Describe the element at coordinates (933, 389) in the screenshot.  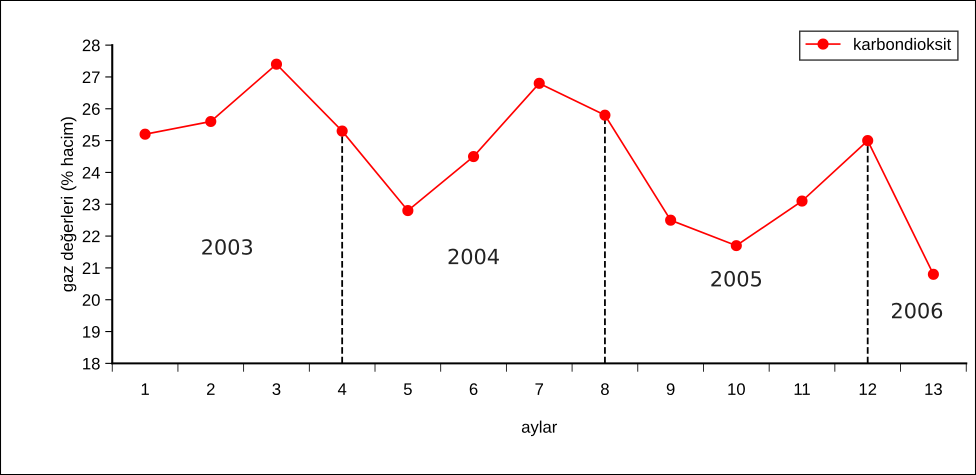
I see `x-tick-label: 13` at that location.